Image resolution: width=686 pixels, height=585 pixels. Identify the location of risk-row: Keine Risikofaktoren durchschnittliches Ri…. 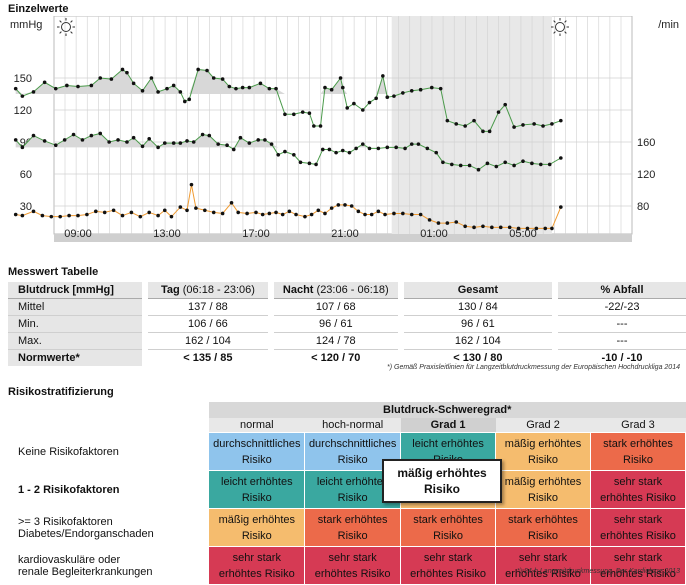
(347, 451).